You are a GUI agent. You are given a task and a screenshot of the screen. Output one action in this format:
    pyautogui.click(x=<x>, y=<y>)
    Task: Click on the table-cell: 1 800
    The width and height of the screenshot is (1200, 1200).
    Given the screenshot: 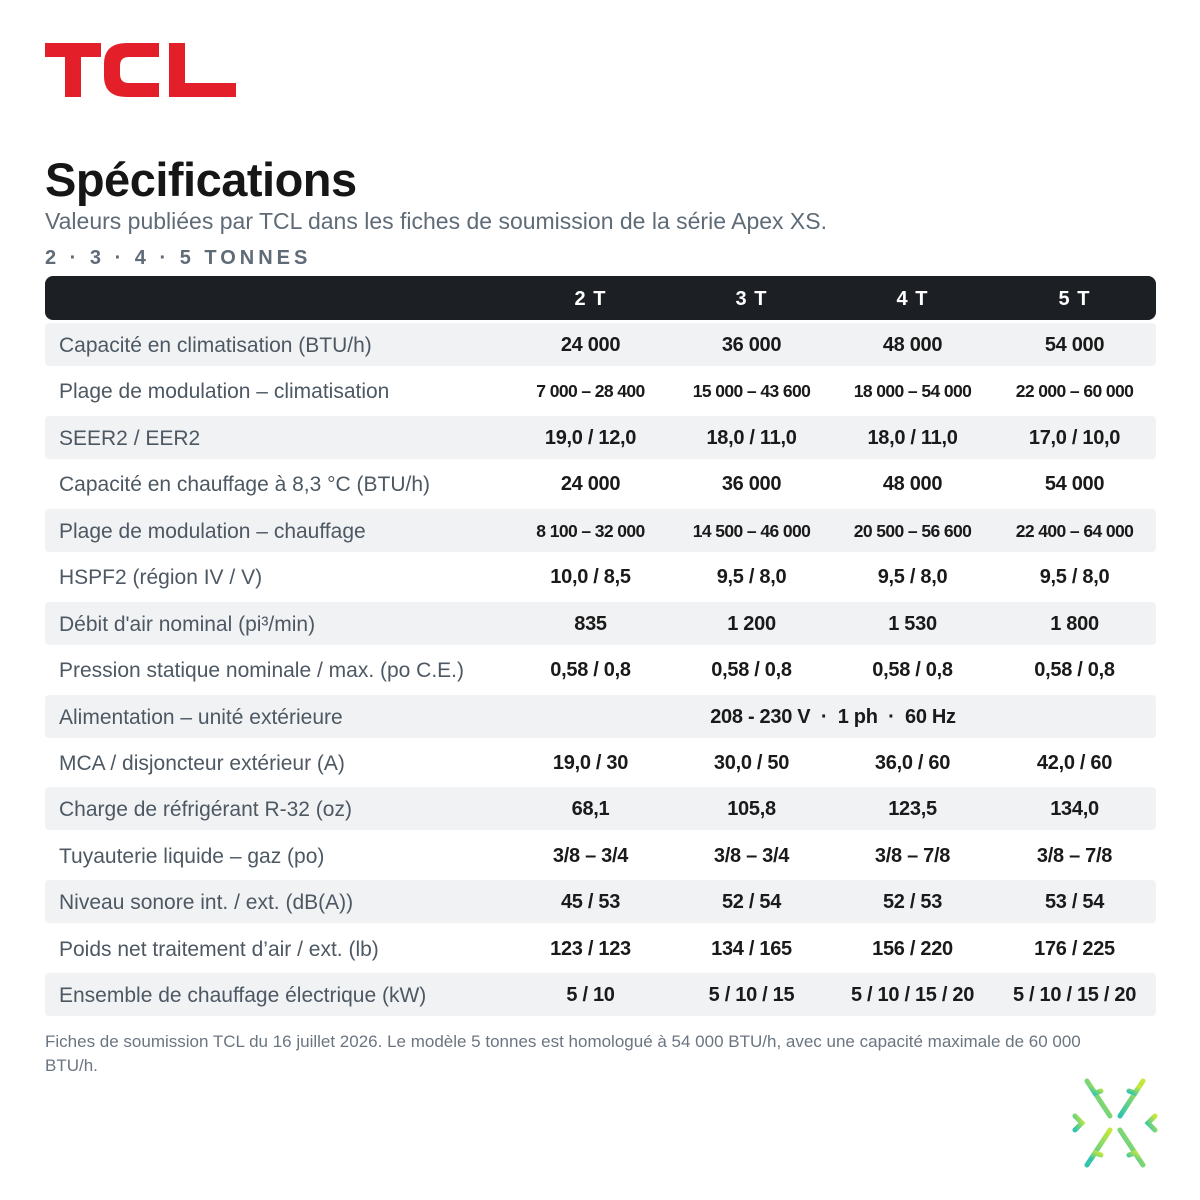 What is the action you would take?
    pyautogui.click(x=1074, y=623)
    